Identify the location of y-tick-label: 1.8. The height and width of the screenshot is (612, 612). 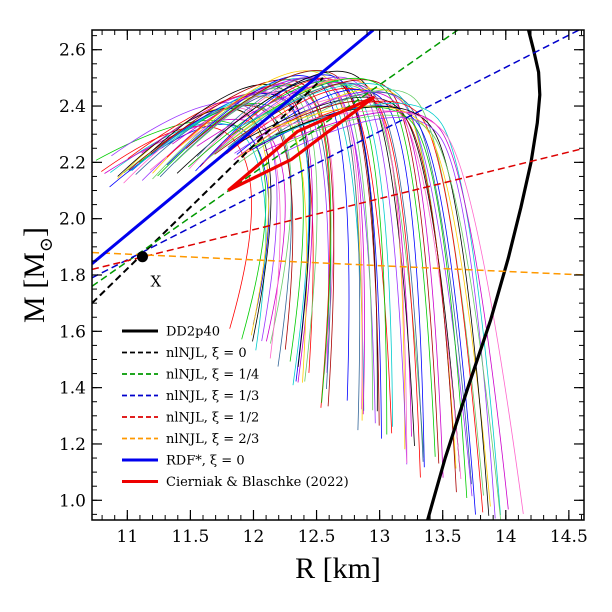
(72, 276).